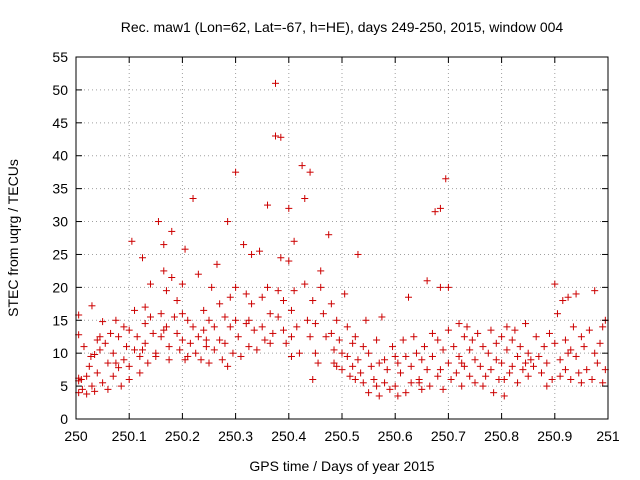 The height and width of the screenshot is (480, 640). I want to click on y-tick-label: 40, so click(60, 156).